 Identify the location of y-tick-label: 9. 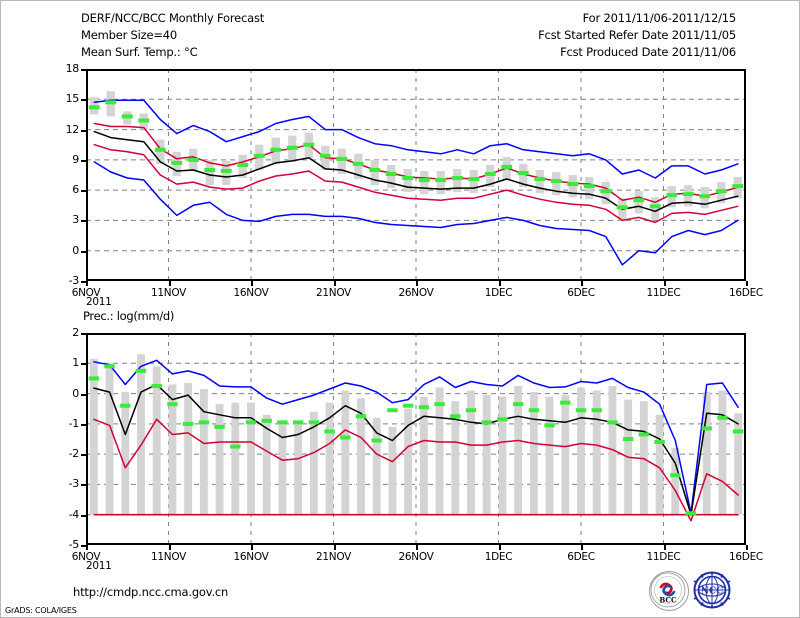
(75, 159).